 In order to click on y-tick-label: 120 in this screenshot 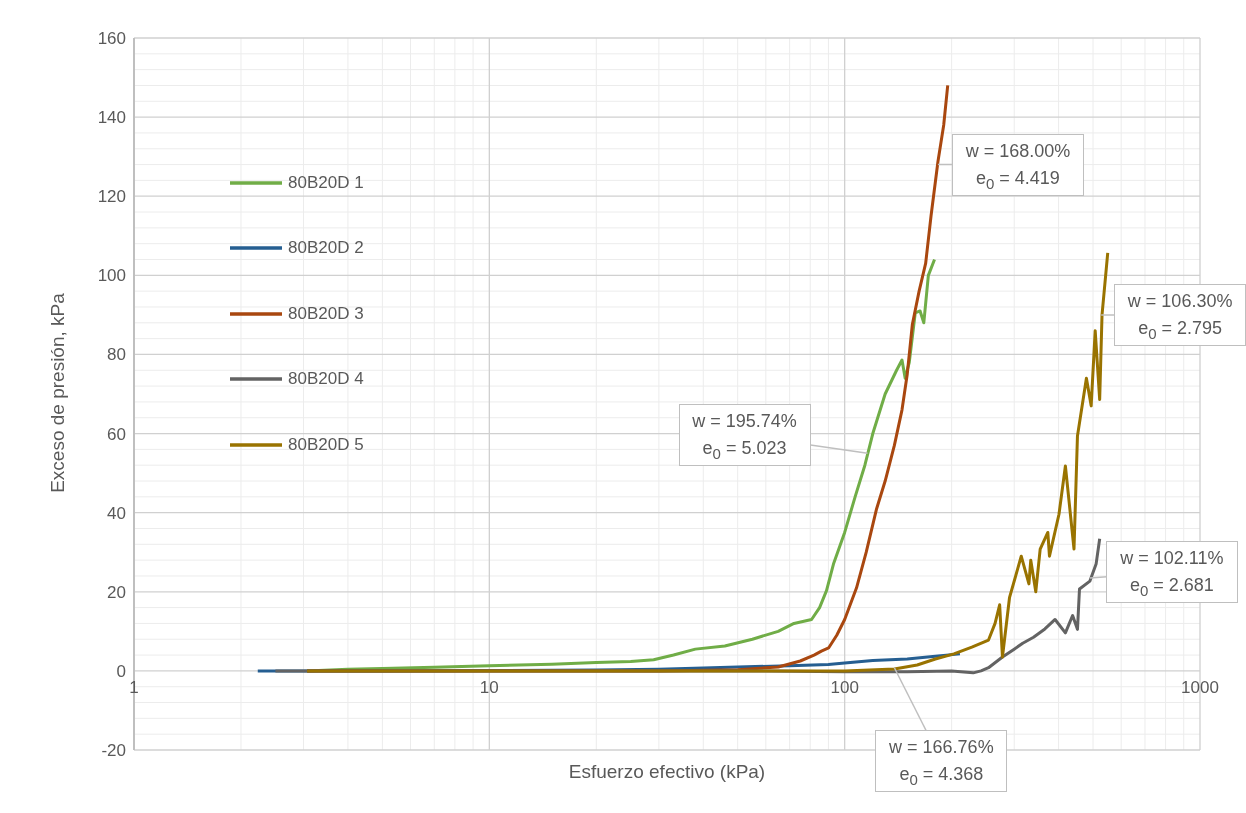, I will do `click(111, 197)`.